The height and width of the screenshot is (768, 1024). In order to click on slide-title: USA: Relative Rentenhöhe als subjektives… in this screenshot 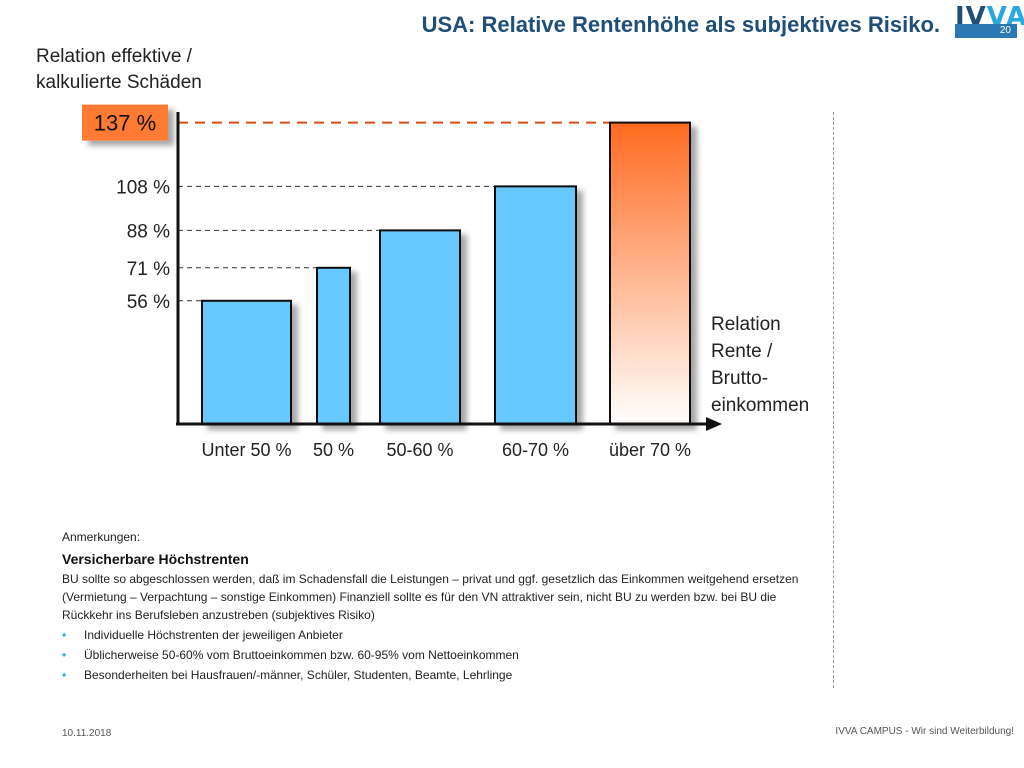, I will do `click(680, 24)`.